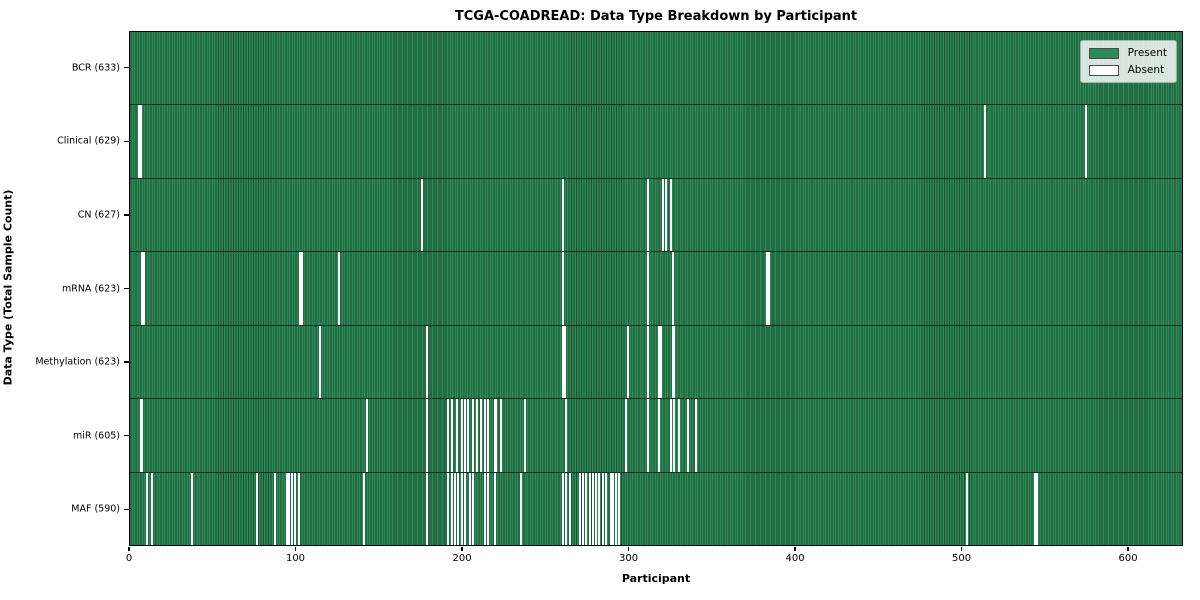  Describe the element at coordinates (129, 558) in the screenshot. I see `x-tick-label: 0` at that location.